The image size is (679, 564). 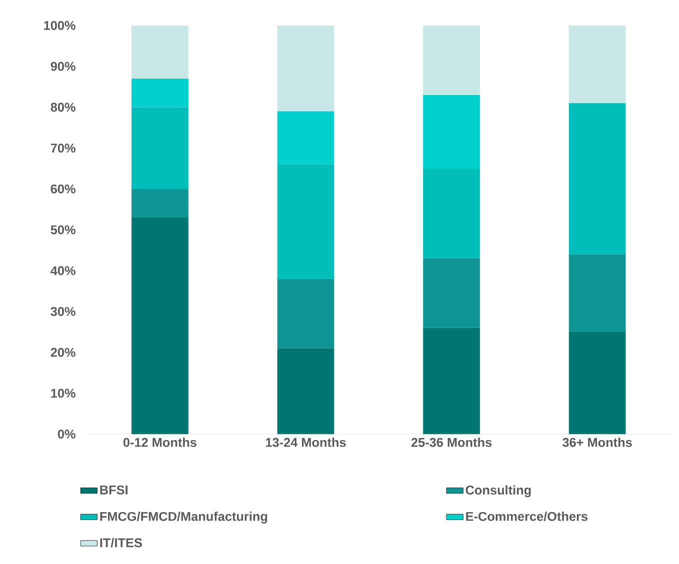 What do you see at coordinates (114, 489) in the screenshot?
I see `legend-label: BFSI` at bounding box center [114, 489].